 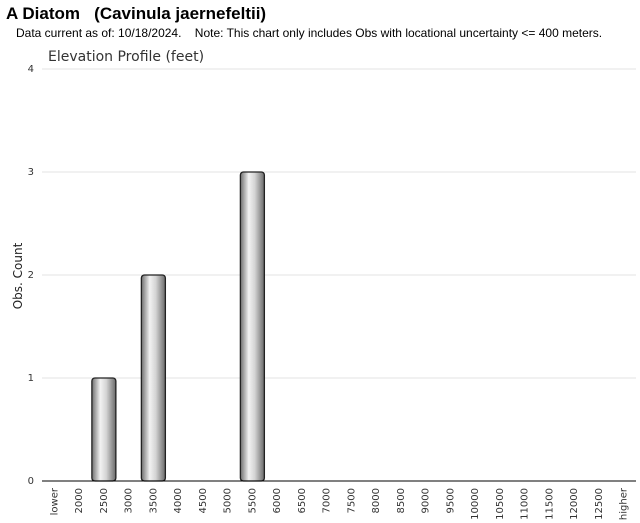 I want to click on x-tick-label: 9000, so click(x=426, y=500).